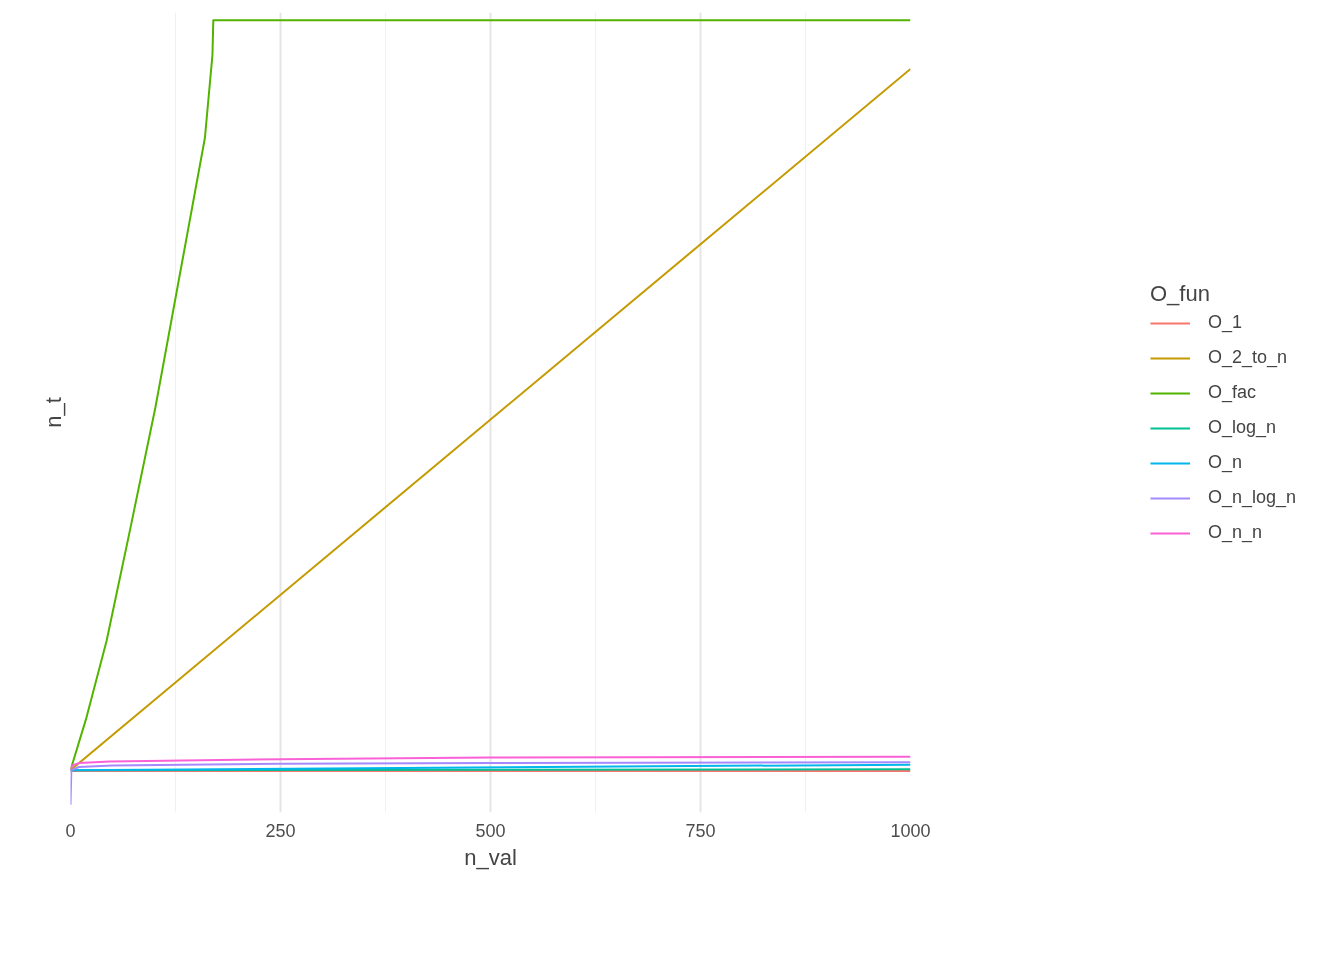 Image resolution: width=1344 pixels, height=960 pixels. I want to click on legend-label: O_1, so click(1224, 322).